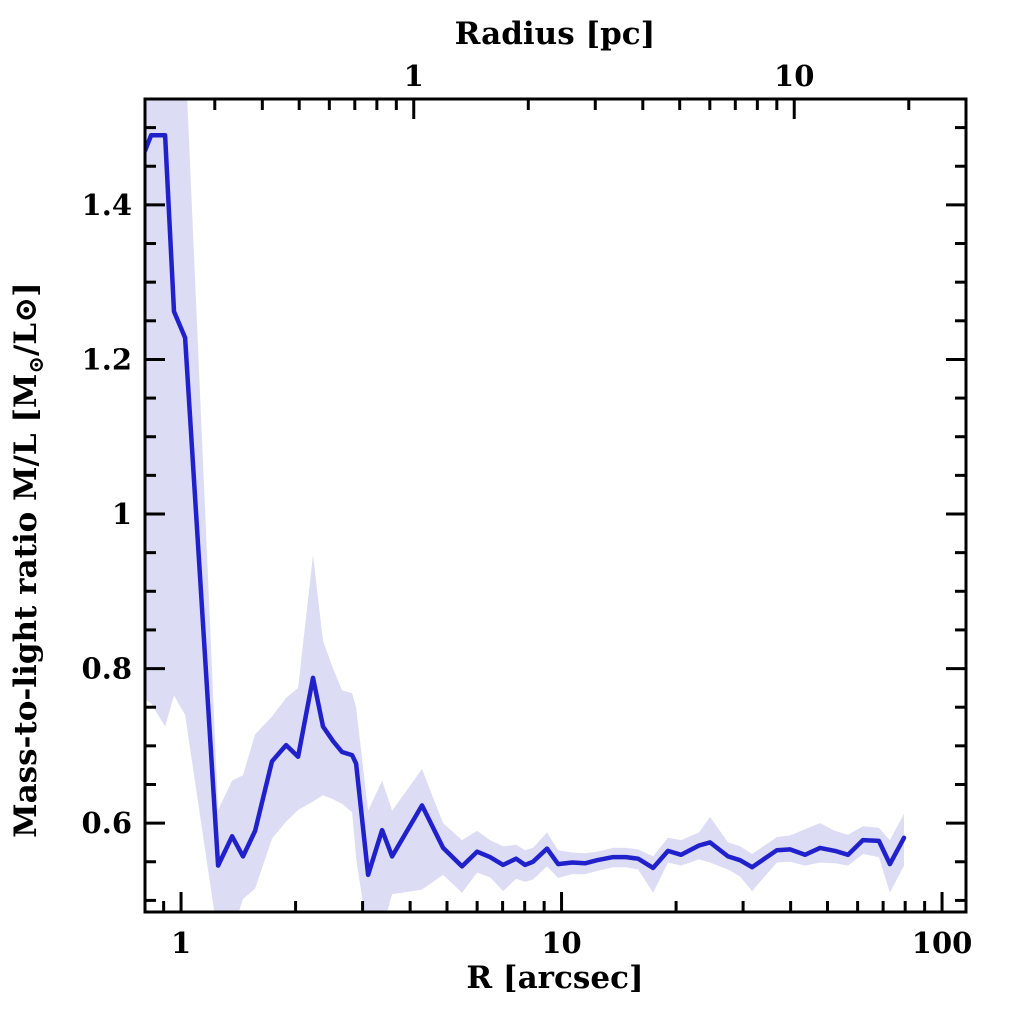  What do you see at coordinates (181, 943) in the screenshot?
I see `x-axis-tick-label: 1` at bounding box center [181, 943].